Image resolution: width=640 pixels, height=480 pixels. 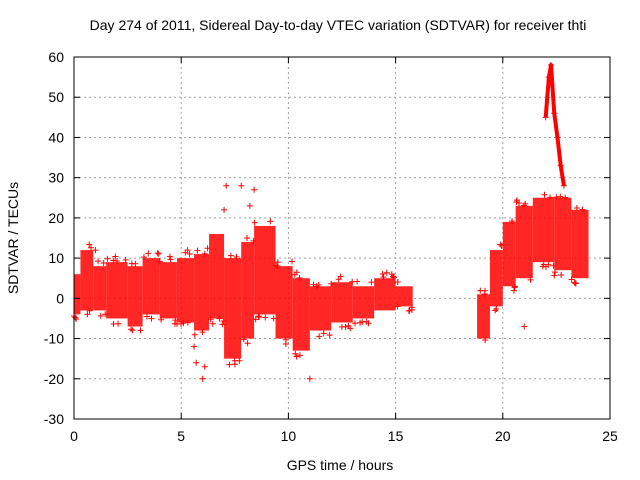 I want to click on x-tick-label: 15, so click(x=396, y=436).